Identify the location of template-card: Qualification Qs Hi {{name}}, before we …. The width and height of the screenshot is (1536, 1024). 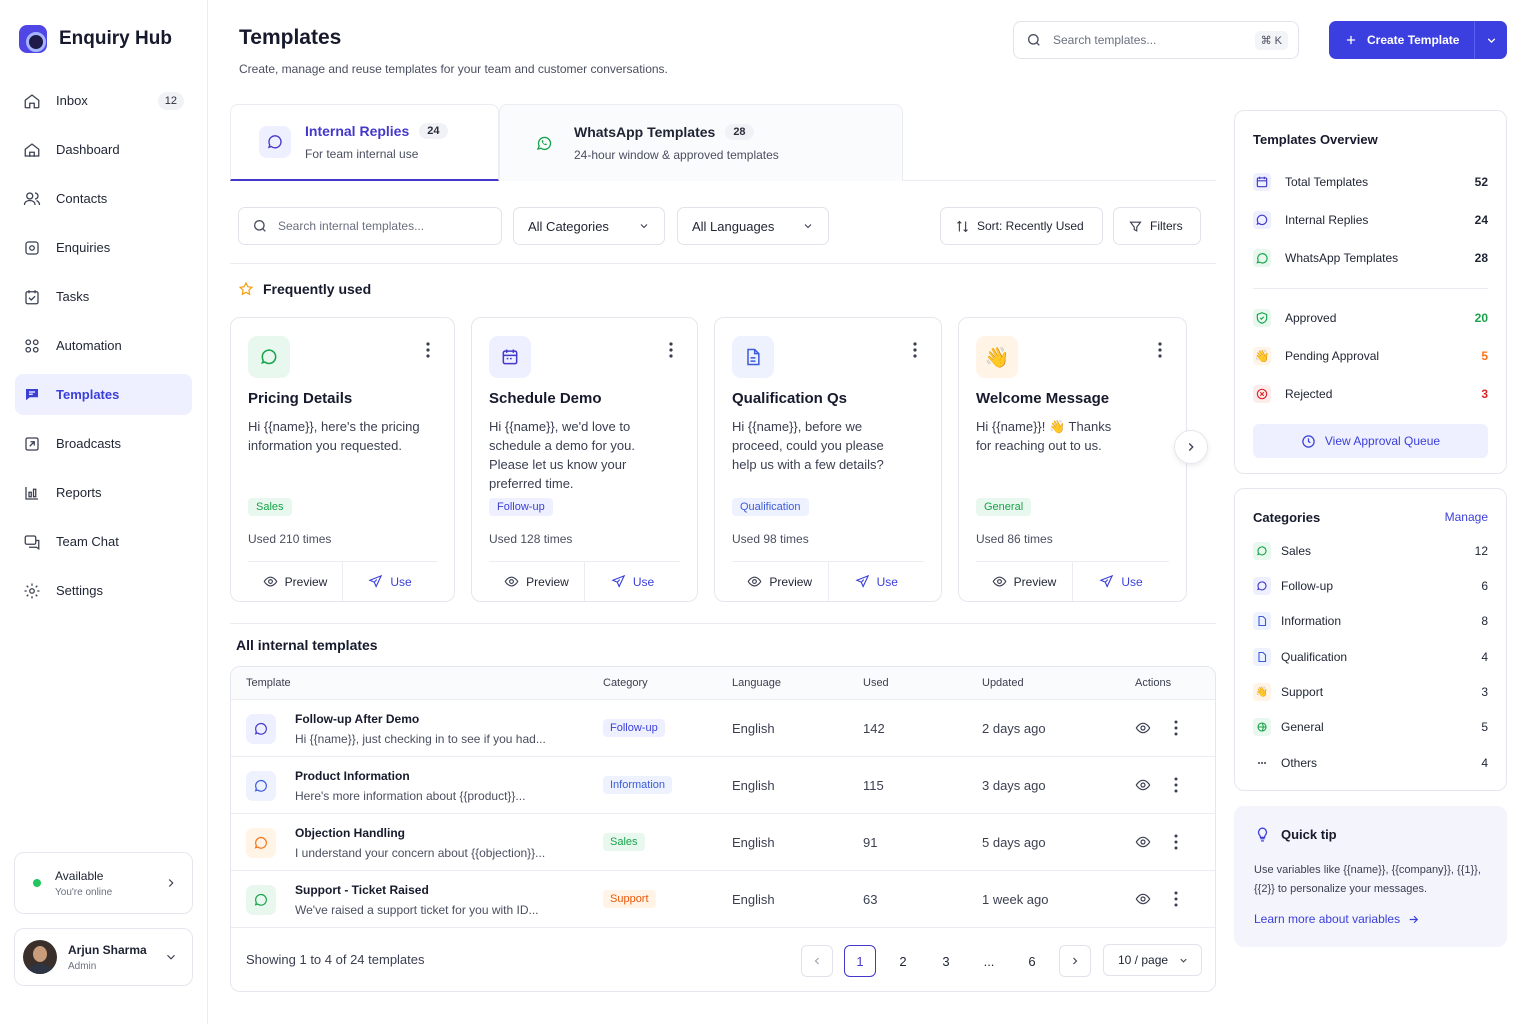
(828, 459).